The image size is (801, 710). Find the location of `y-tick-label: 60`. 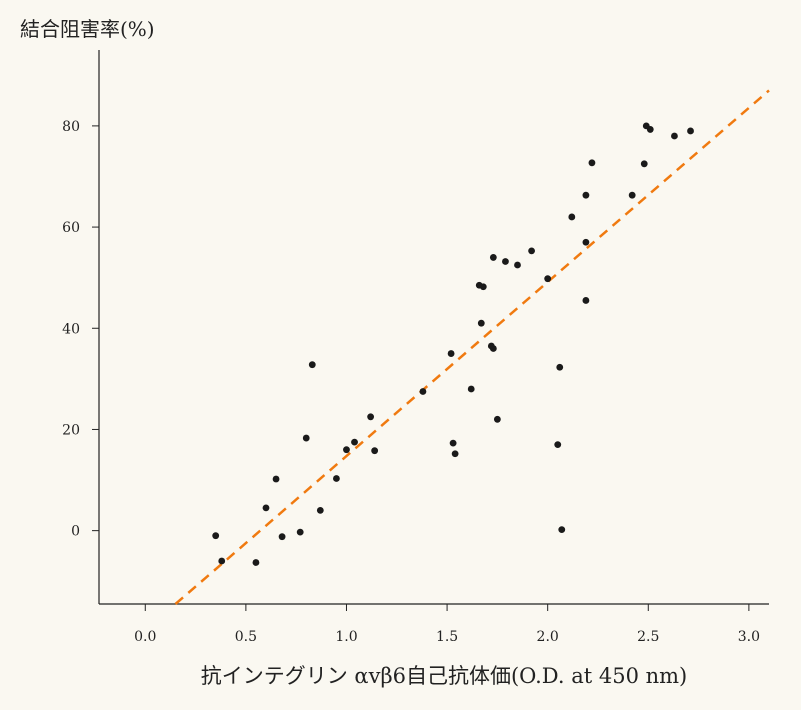

y-tick-label: 60 is located at coordinates (71, 228).